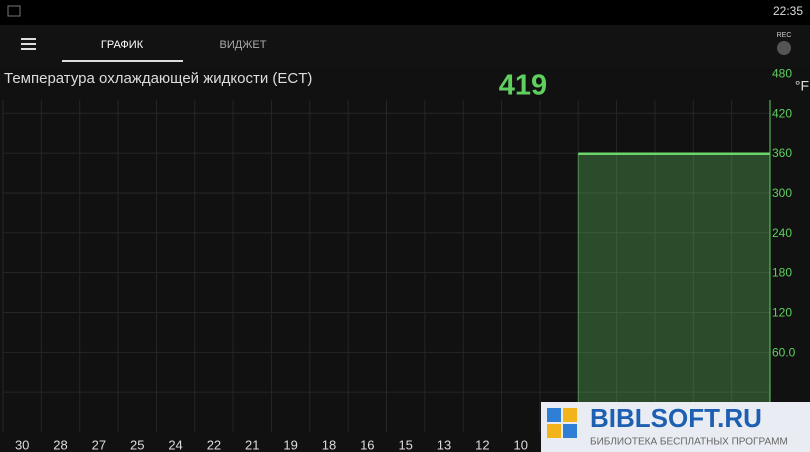  Describe the element at coordinates (252, 444) in the screenshot. I see `x-tick-label: 21` at that location.